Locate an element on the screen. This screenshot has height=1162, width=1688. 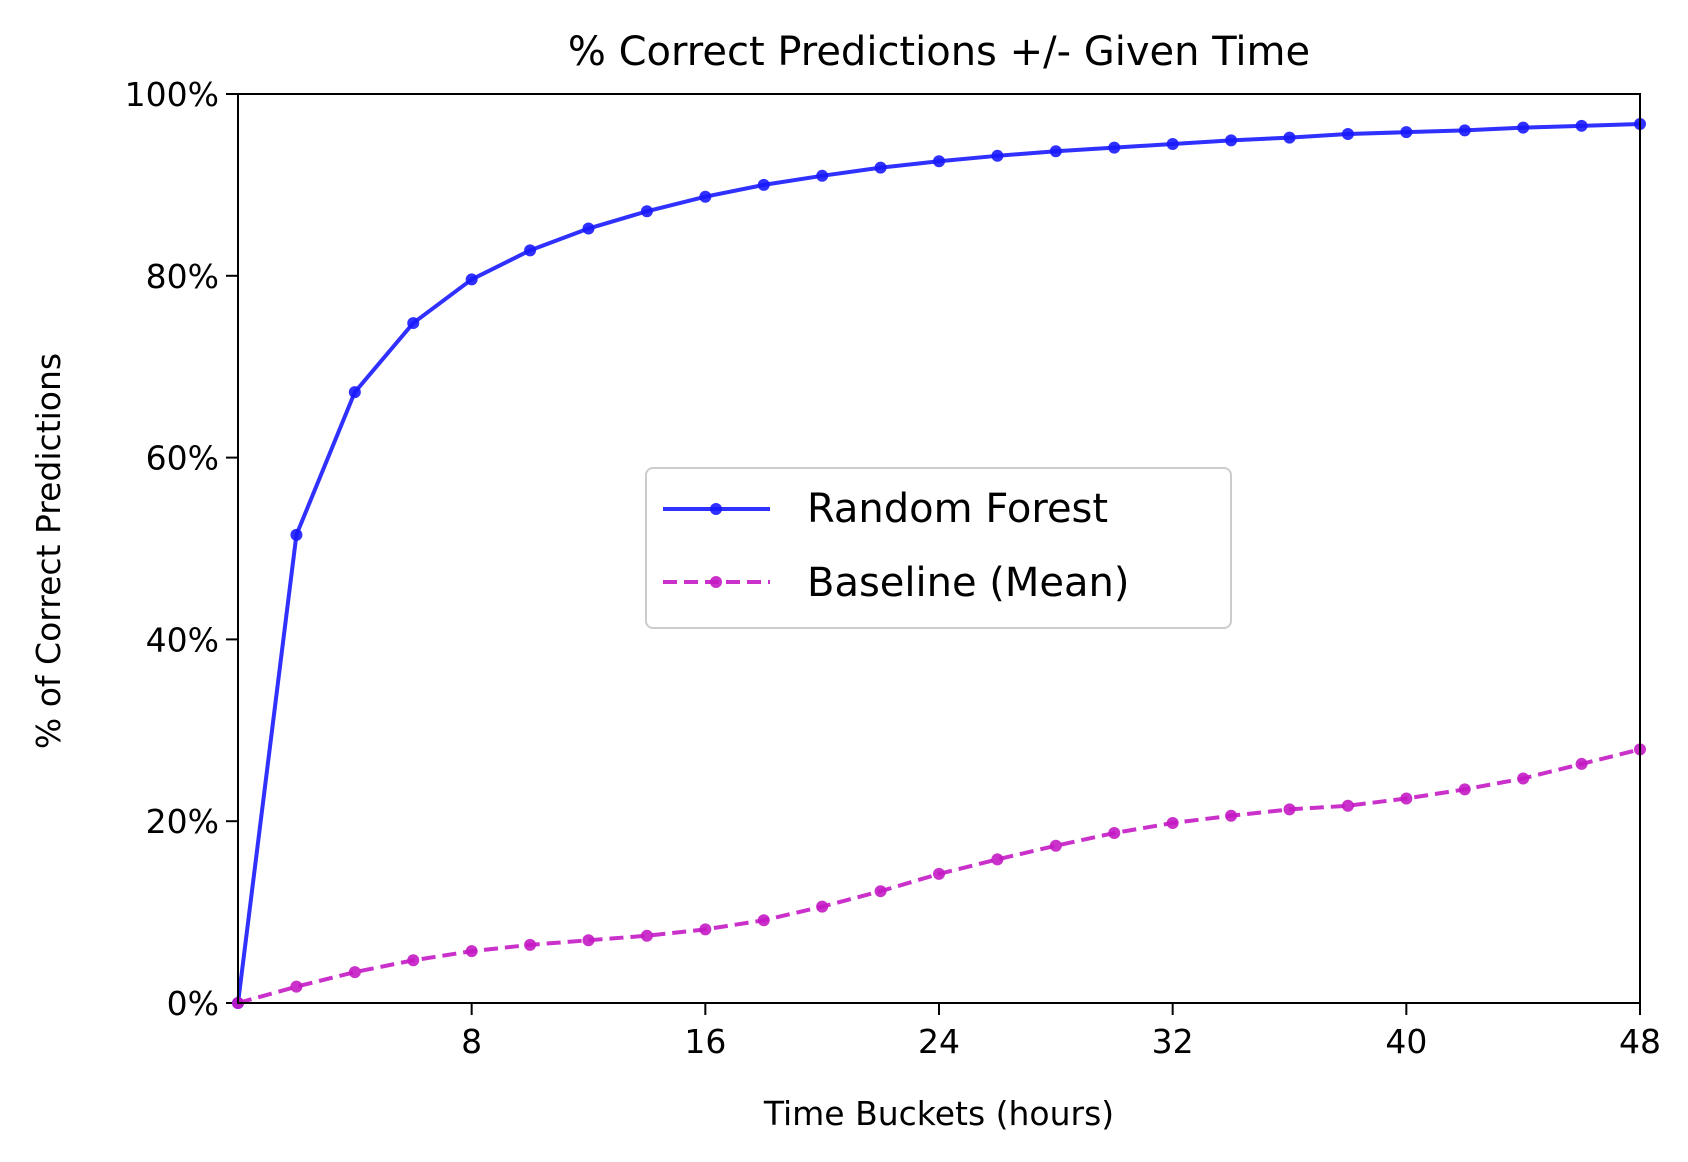
y-tick-label: 0% is located at coordinates (193, 1003).